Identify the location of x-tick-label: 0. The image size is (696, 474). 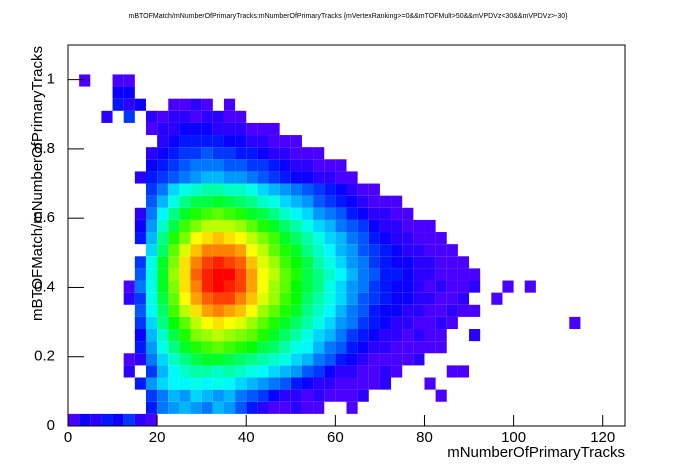
(68, 437).